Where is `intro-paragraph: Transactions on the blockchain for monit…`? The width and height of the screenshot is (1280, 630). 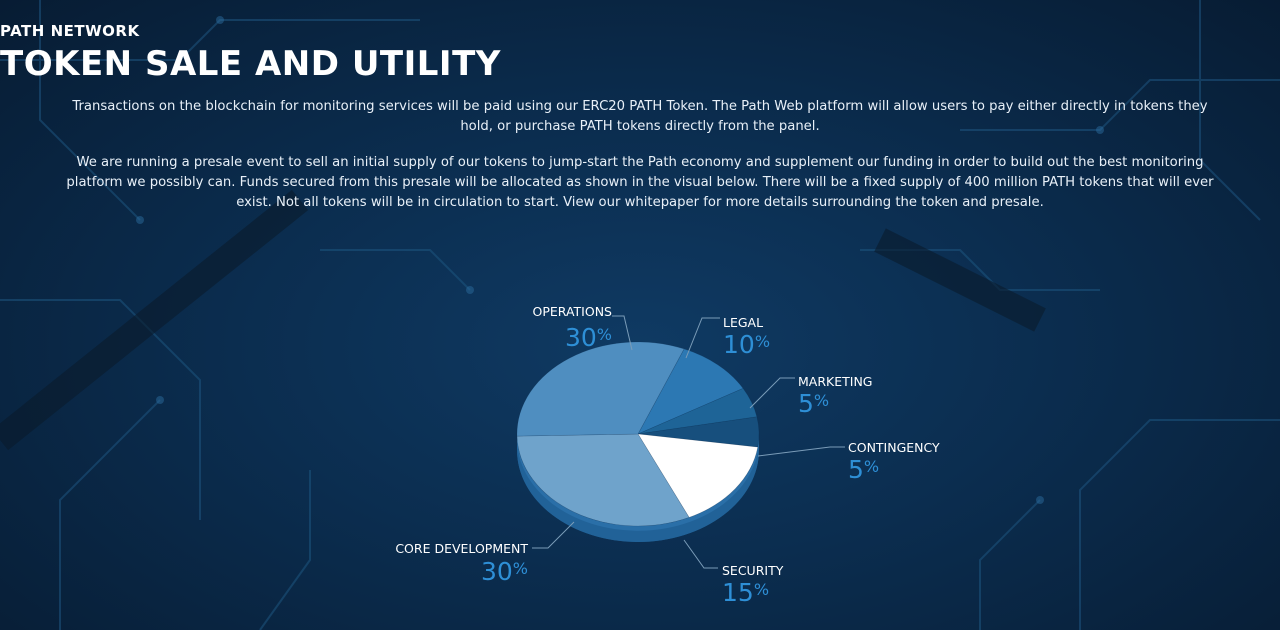 intro-paragraph: Transactions on the blockchain for monit… is located at coordinates (640, 116).